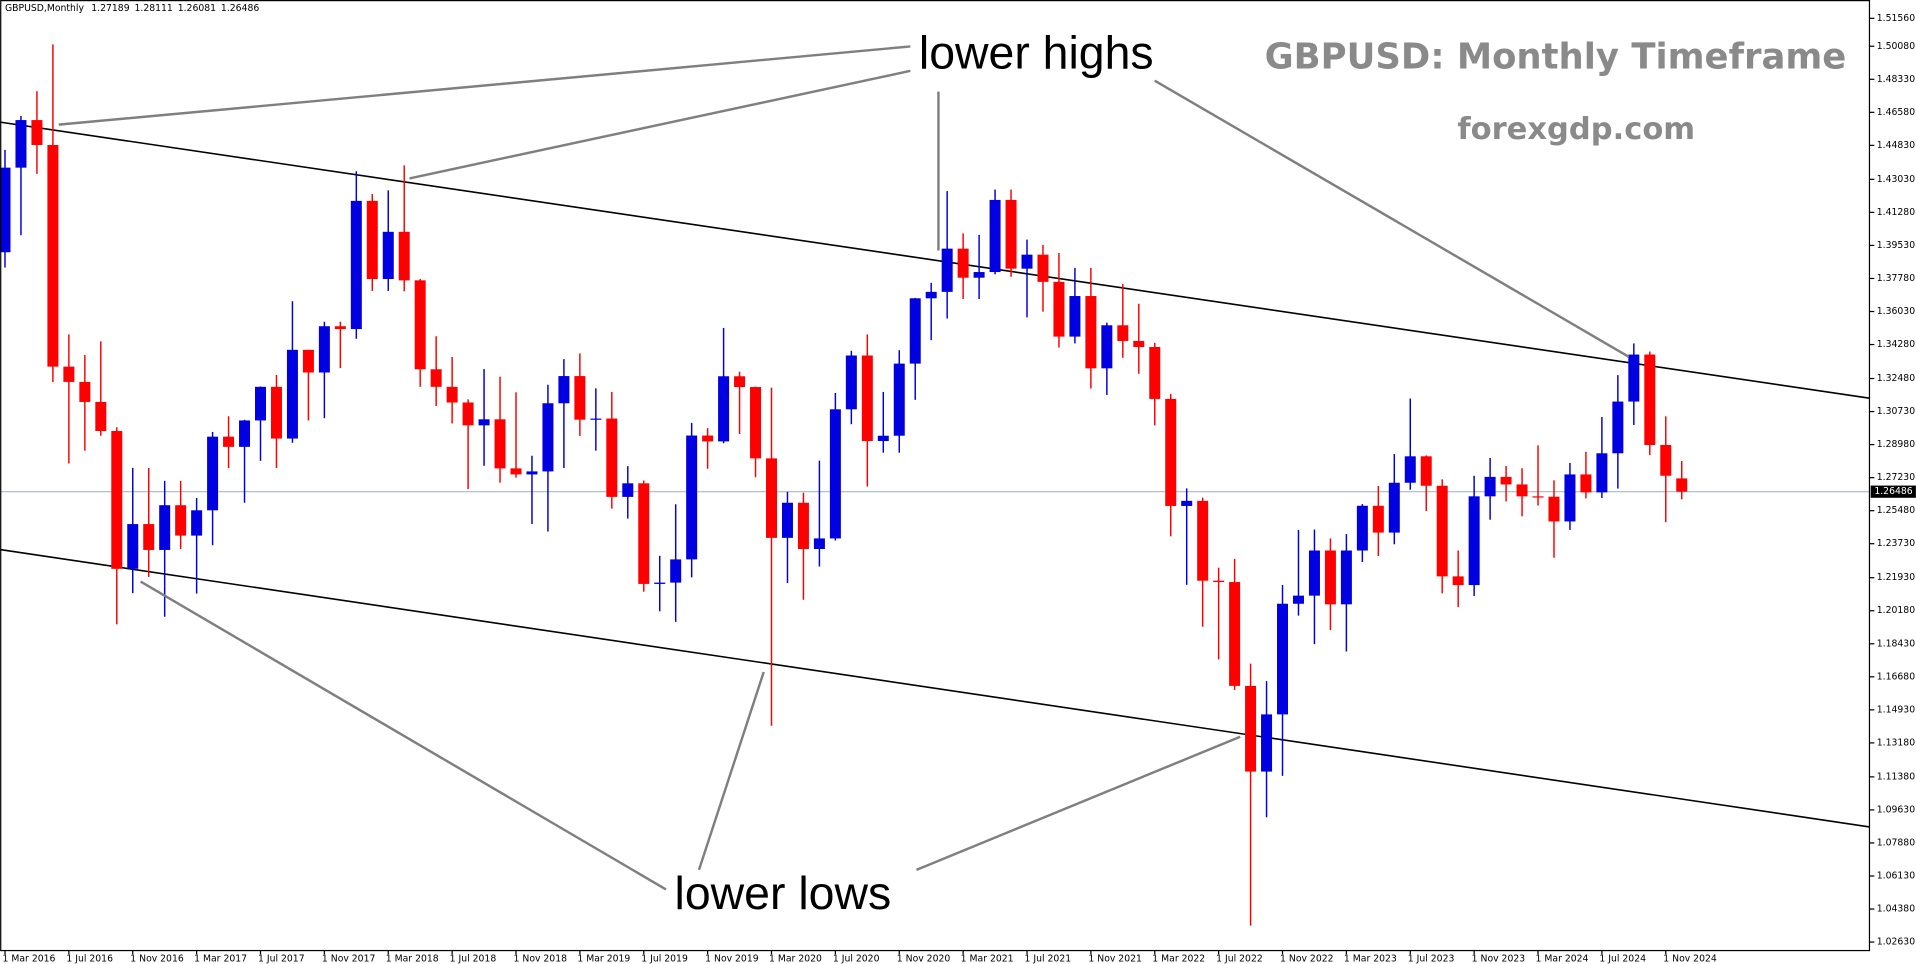 This screenshot has height=964, width=1916. What do you see at coordinates (1115, 959) in the screenshot?
I see `x-tick-label: 1 Nov 2021` at bounding box center [1115, 959].